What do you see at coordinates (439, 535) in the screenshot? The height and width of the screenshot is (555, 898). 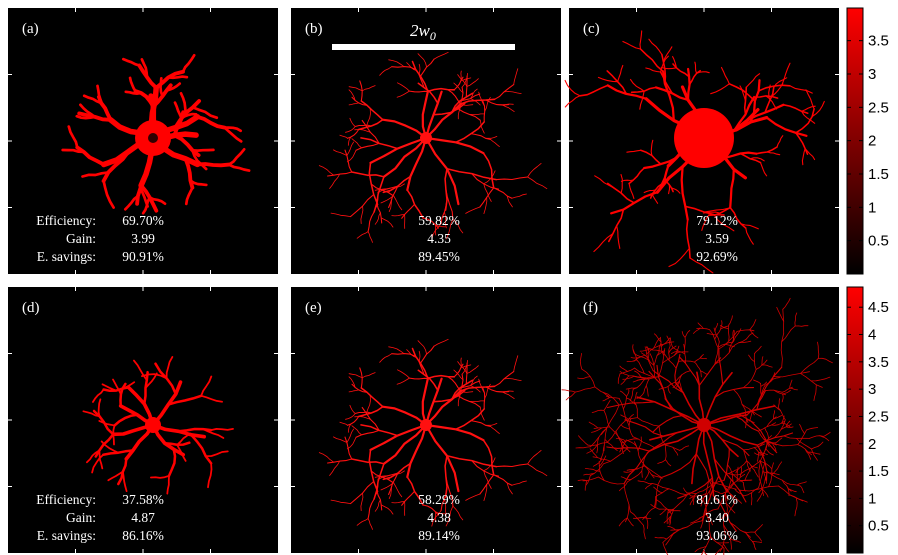 I see `stat-value-savings: 89.14%` at bounding box center [439, 535].